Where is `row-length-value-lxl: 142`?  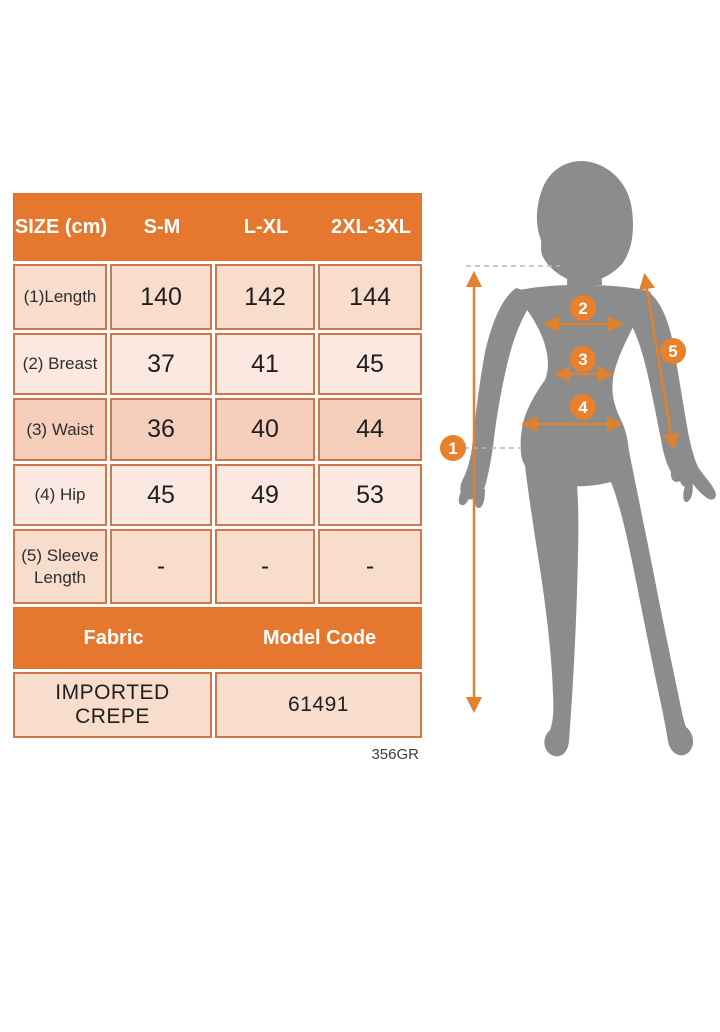
row-length-value-lxl: 142 is located at coordinates (265, 297).